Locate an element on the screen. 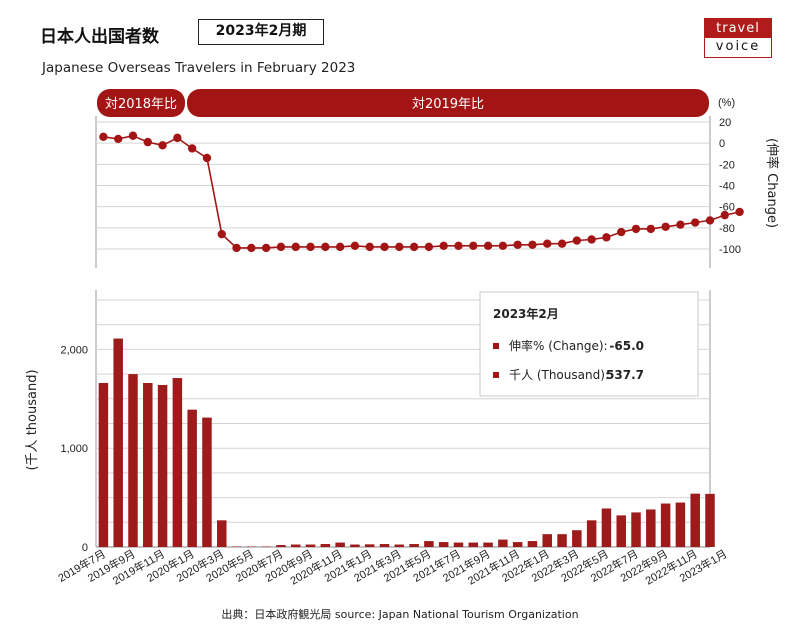  travelvoice-logo: travel voice is located at coordinates (738, 38).